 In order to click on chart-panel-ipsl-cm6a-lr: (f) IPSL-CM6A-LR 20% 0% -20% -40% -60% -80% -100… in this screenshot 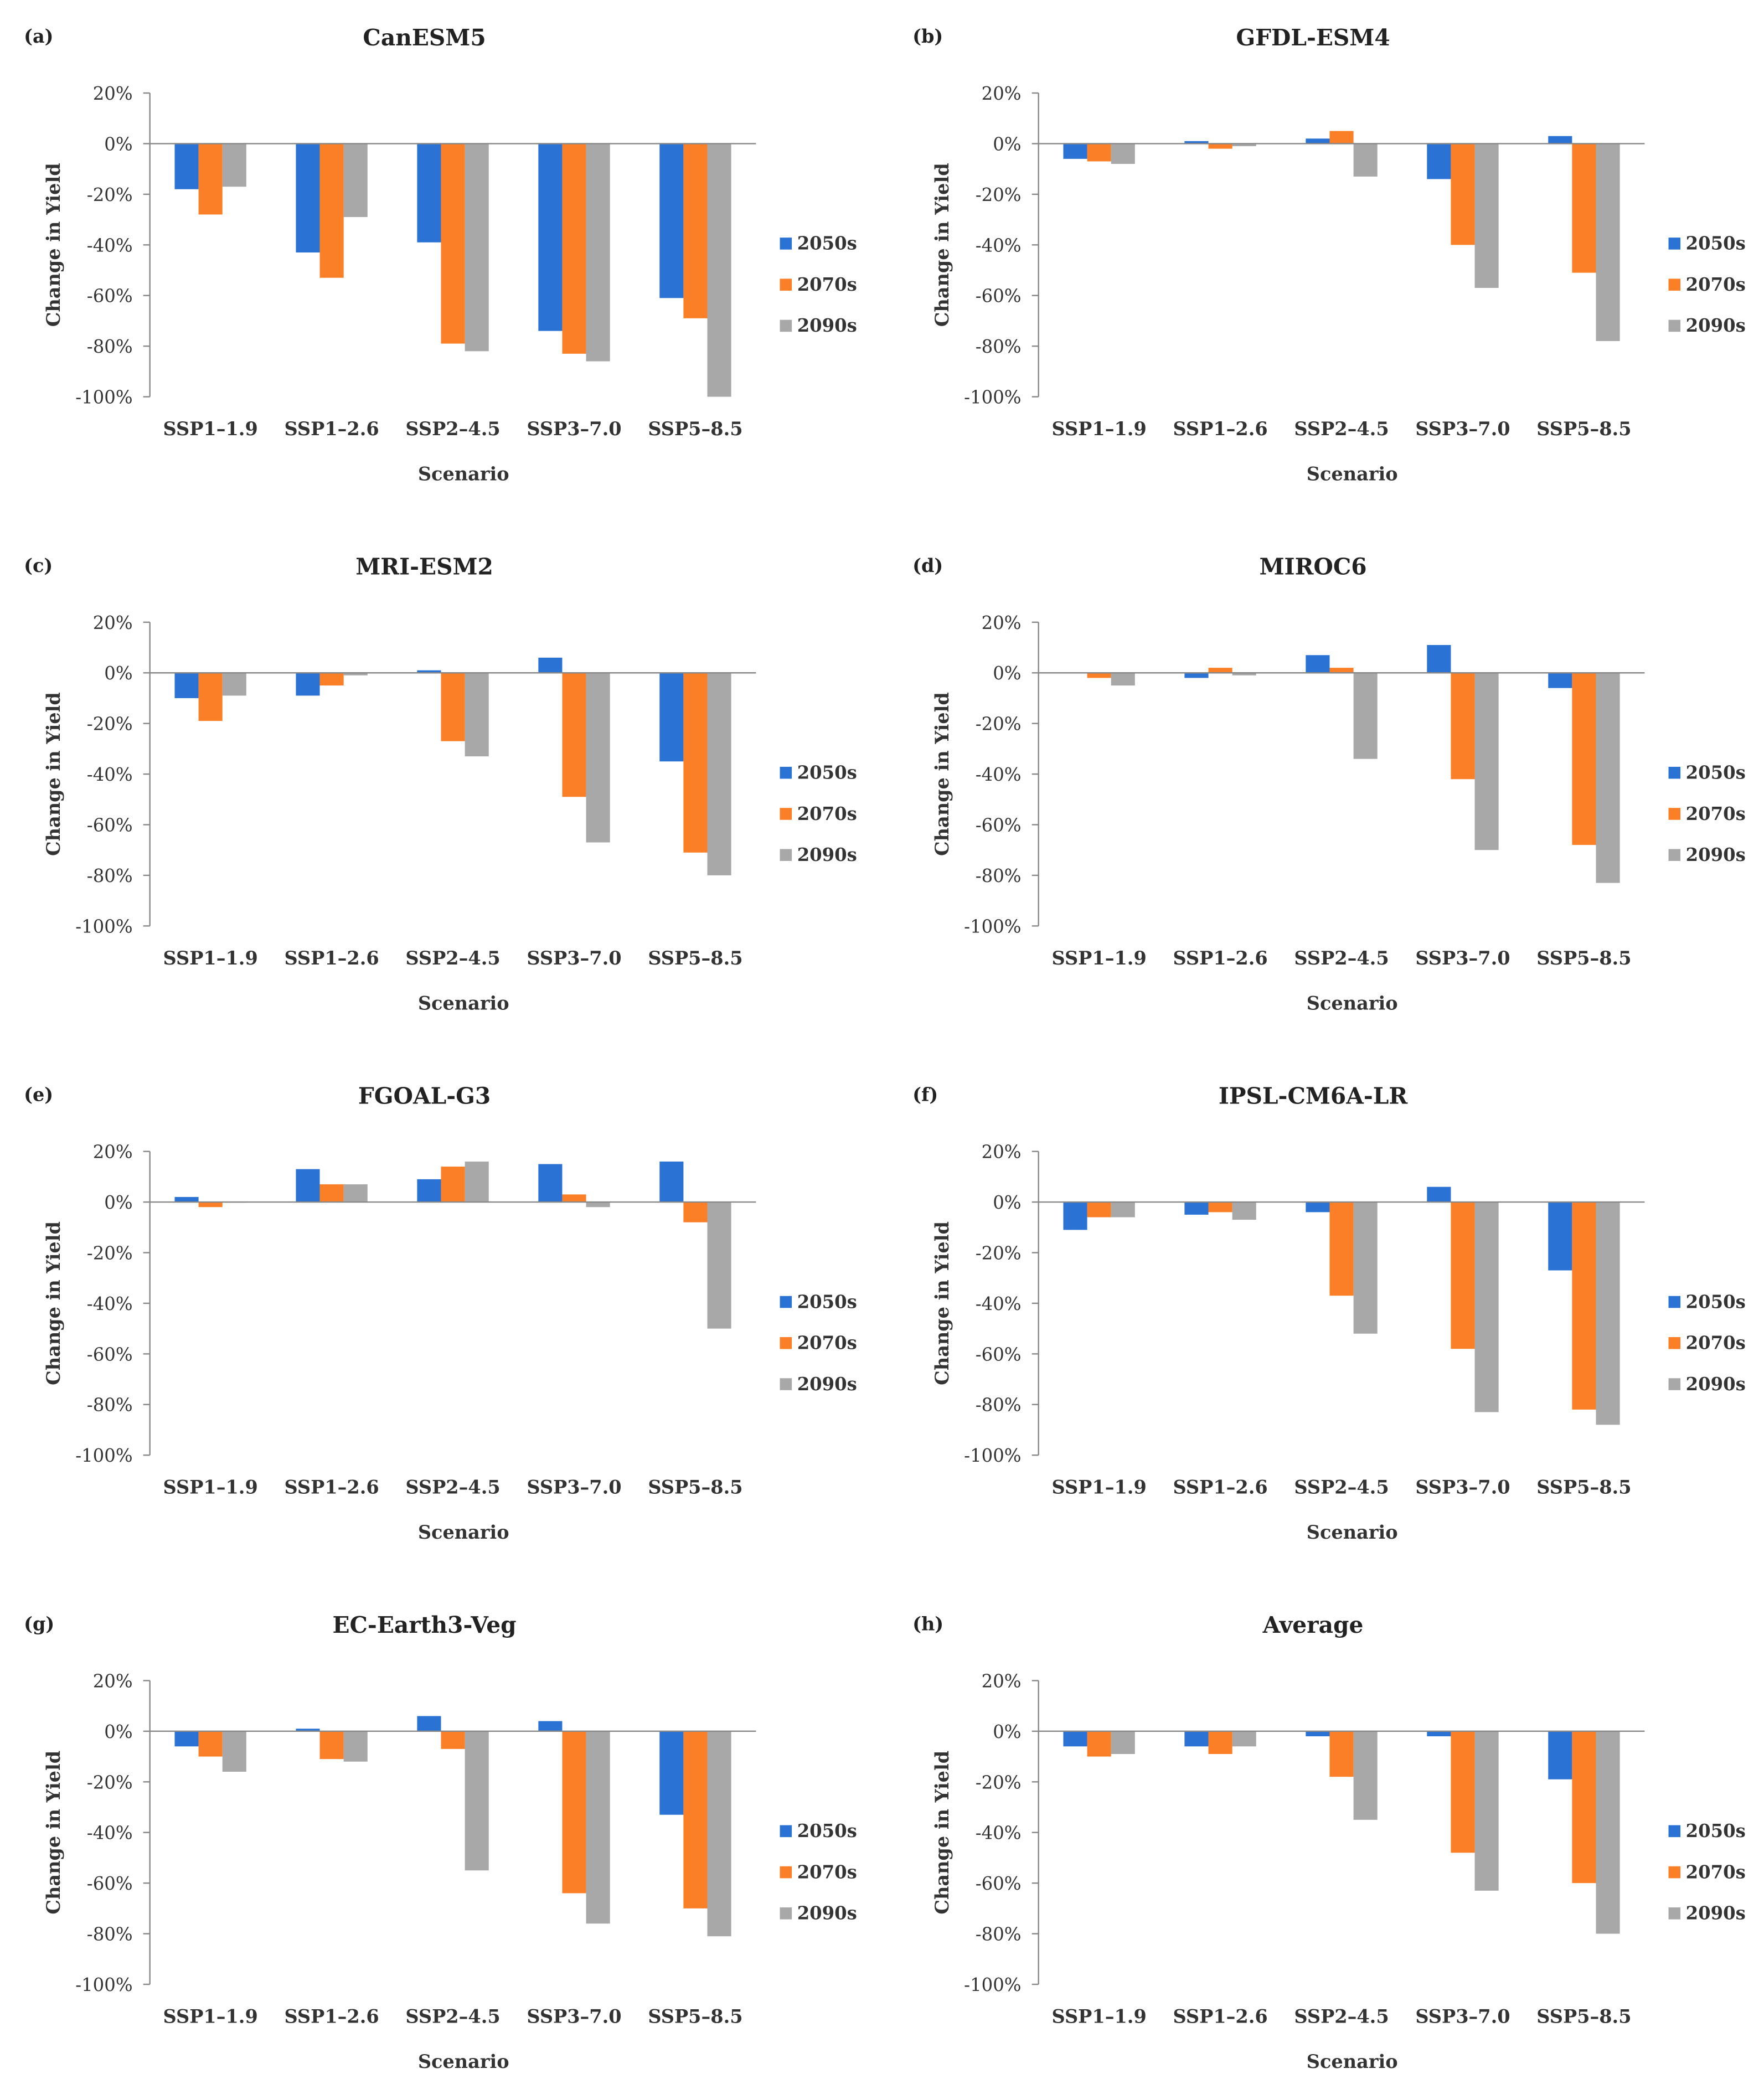, I will do `click(1329, 1312)`.